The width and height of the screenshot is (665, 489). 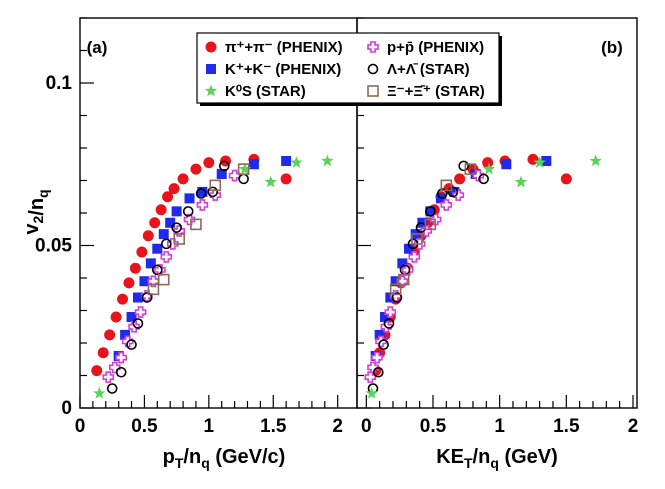 I want to click on y-tick-label: 0.1, so click(x=59, y=83).